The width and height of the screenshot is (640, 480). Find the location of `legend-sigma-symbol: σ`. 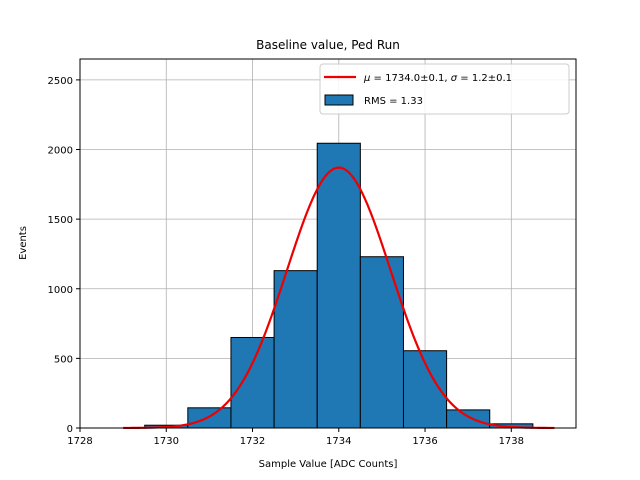

legend-sigma-symbol: σ is located at coordinates (454, 78).